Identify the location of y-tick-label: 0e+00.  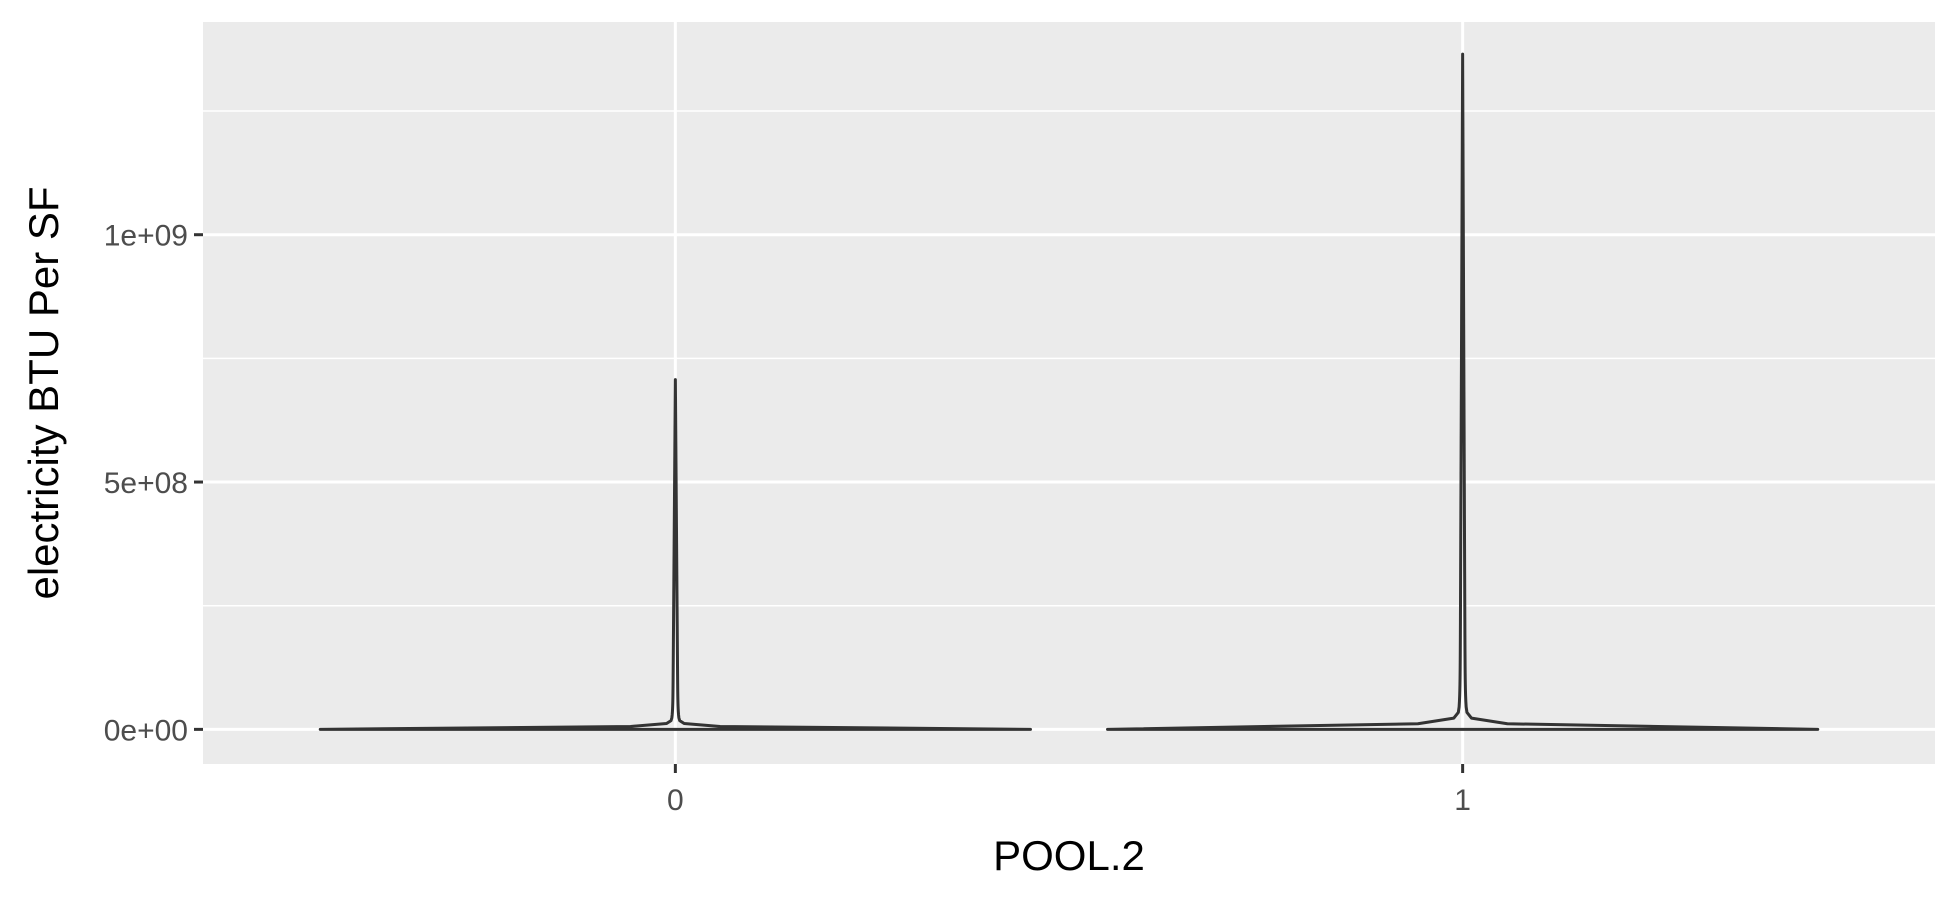
(146, 730).